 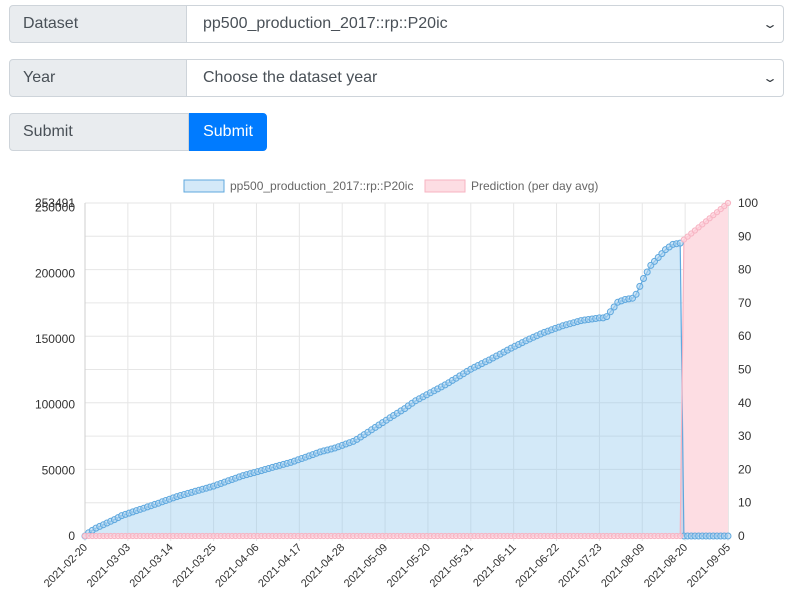 What do you see at coordinates (745, 503) in the screenshot?
I see `y-right-tick-label: 10` at bounding box center [745, 503].